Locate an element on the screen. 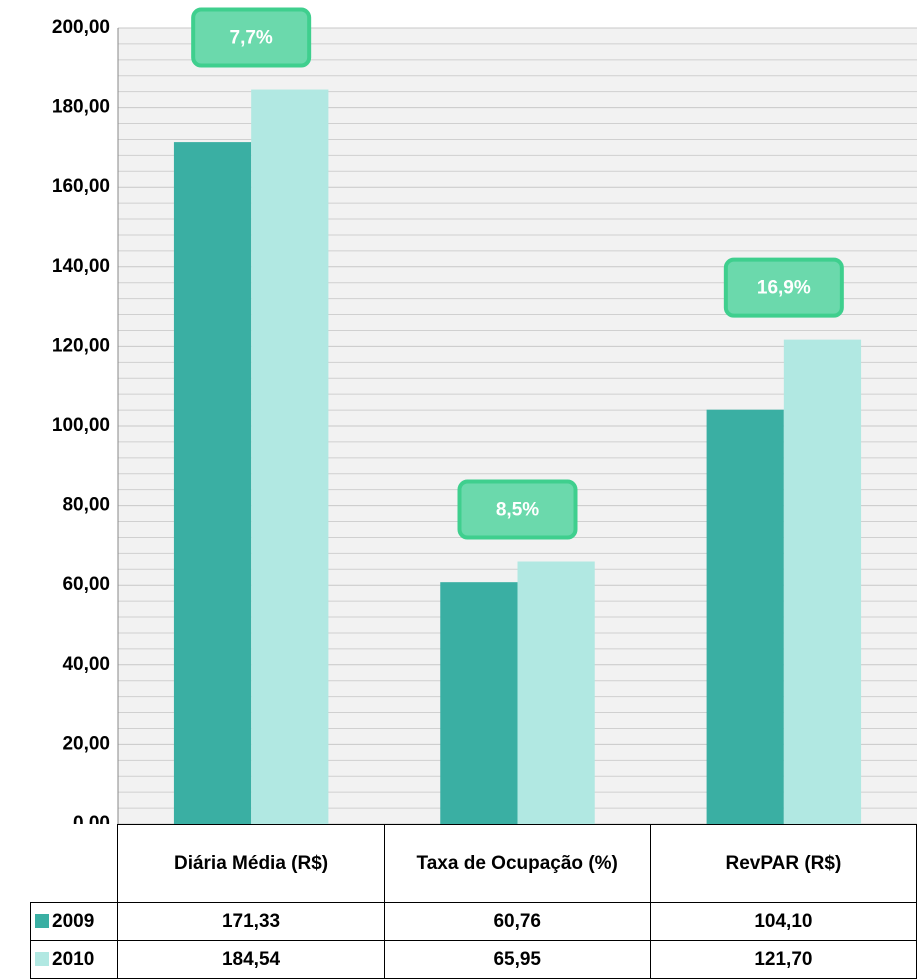 This screenshot has height=980, width=917. y-tick-label: 40,00 is located at coordinates (86, 664).